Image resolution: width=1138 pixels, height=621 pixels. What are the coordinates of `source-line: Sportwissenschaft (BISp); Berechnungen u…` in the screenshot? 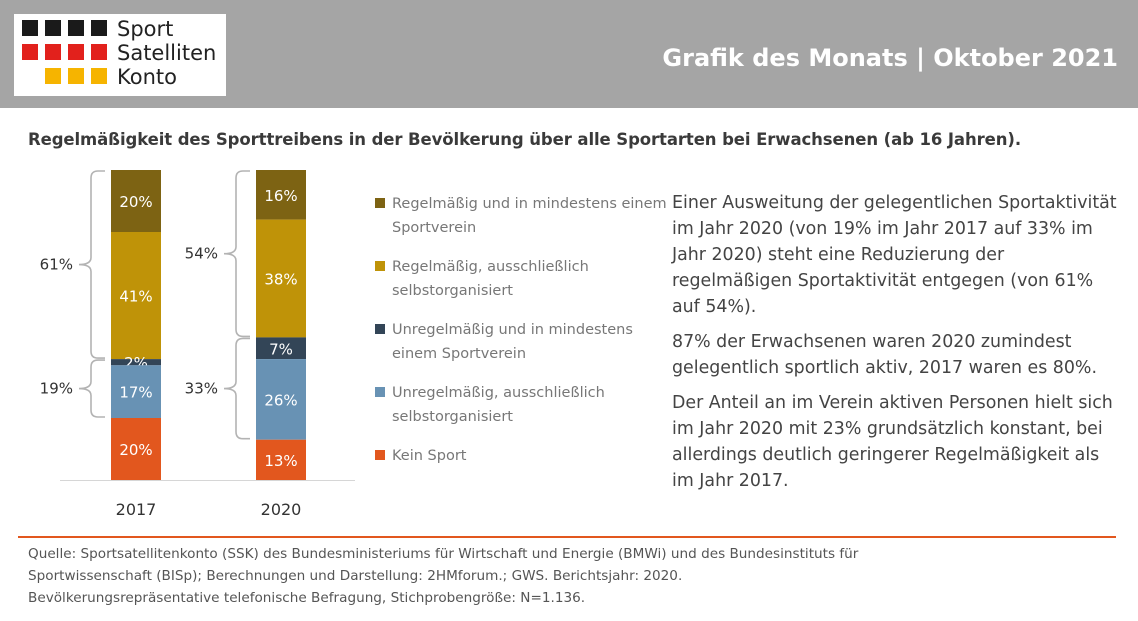 It's located at (355, 576).